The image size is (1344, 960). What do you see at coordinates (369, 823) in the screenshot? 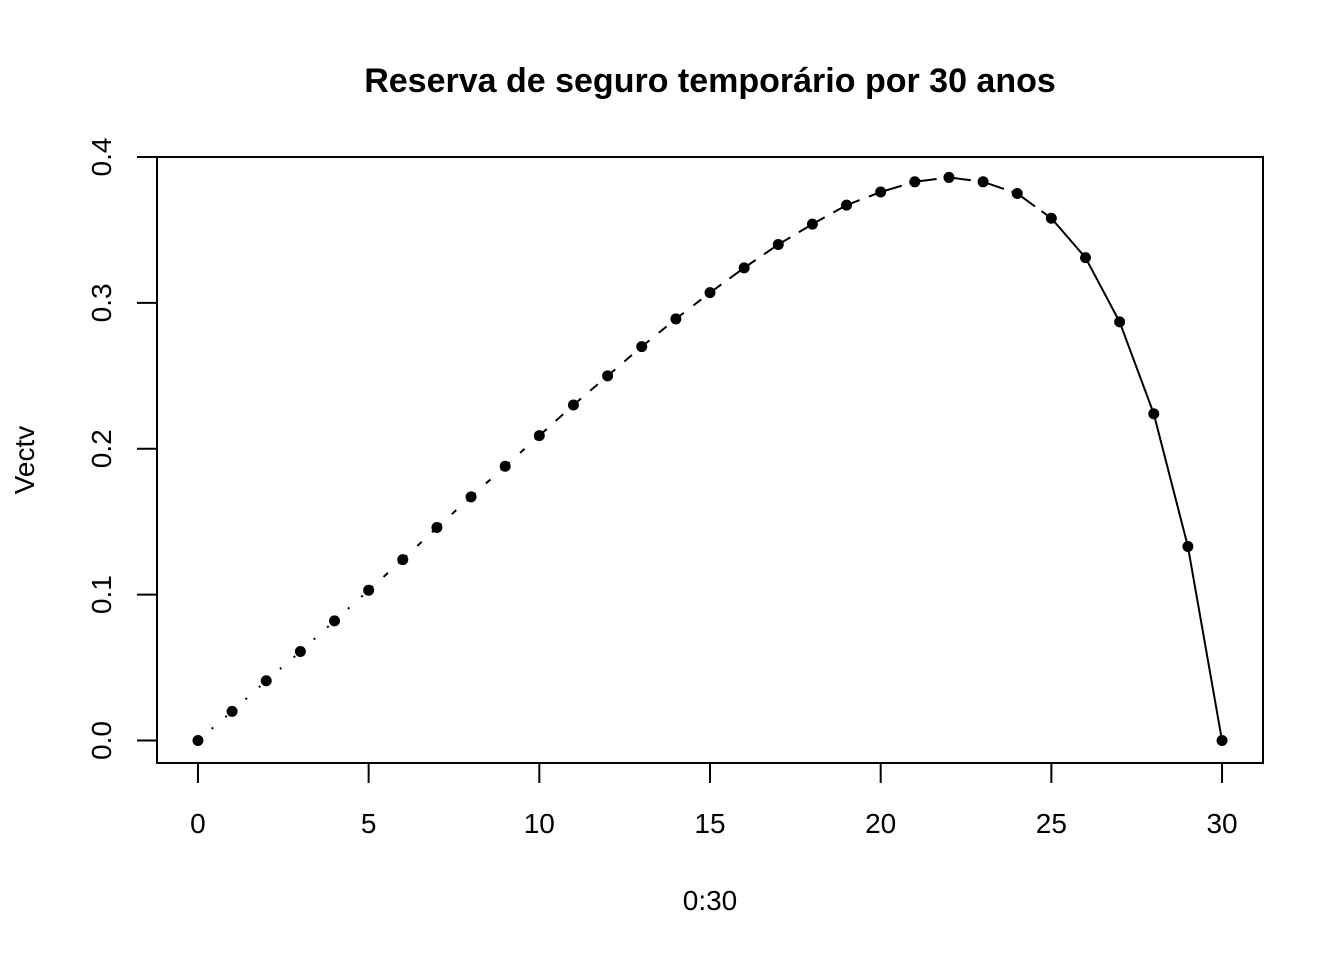
I see `x-tick-label: 5` at bounding box center [369, 823].